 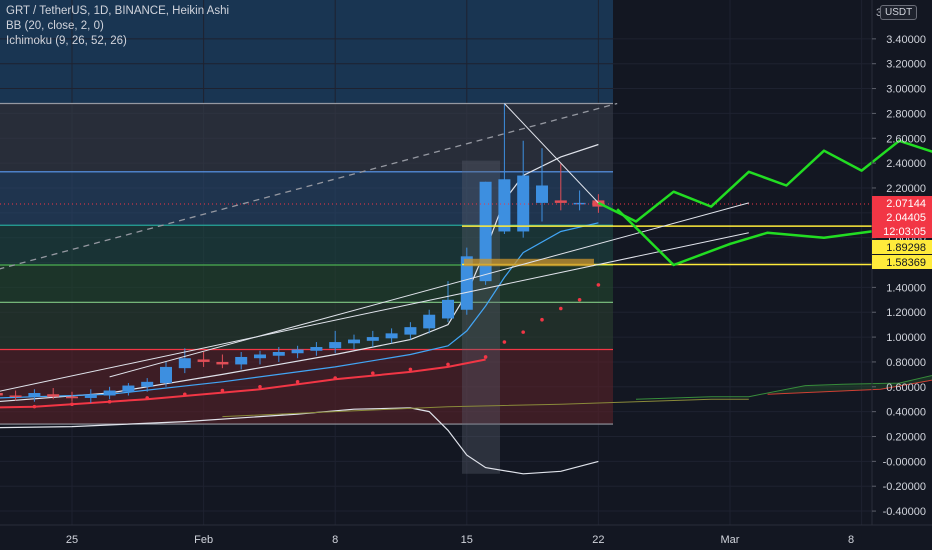 I want to click on cloud-span-a, so click(x=783, y=387).